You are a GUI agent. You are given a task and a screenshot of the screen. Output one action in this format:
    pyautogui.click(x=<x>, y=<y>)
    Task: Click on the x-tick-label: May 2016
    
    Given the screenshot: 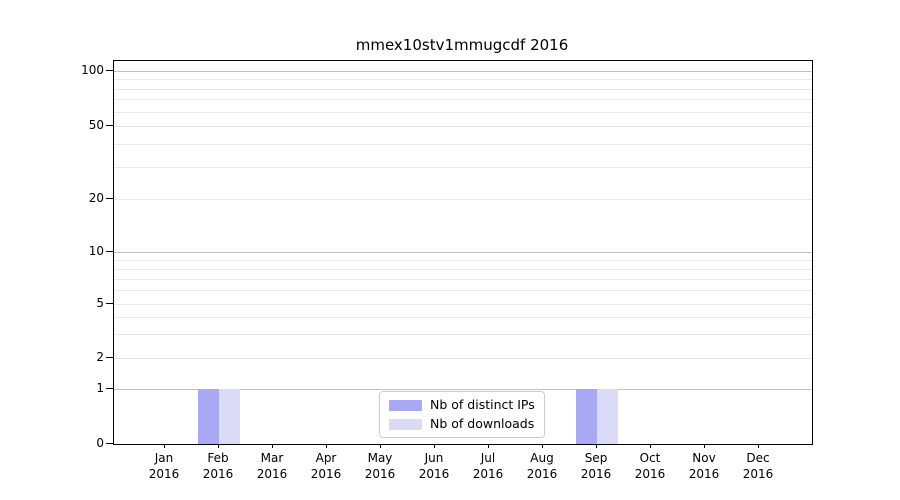 What is the action you would take?
    pyautogui.click(x=380, y=466)
    